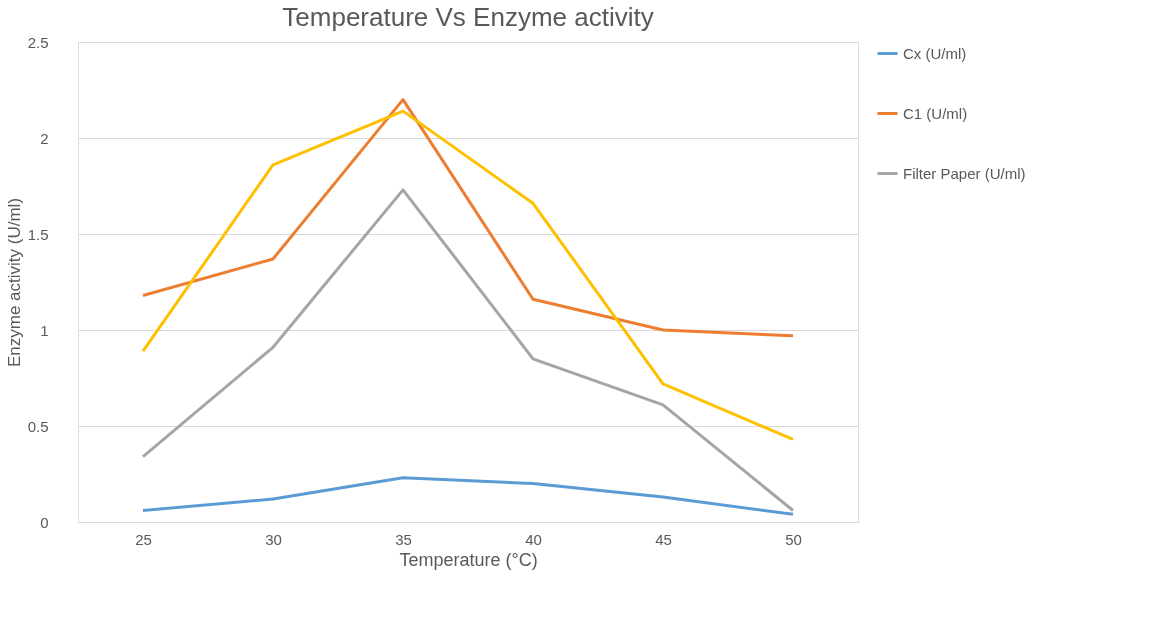  I want to click on y-tick-label: 0.5, so click(38, 426).